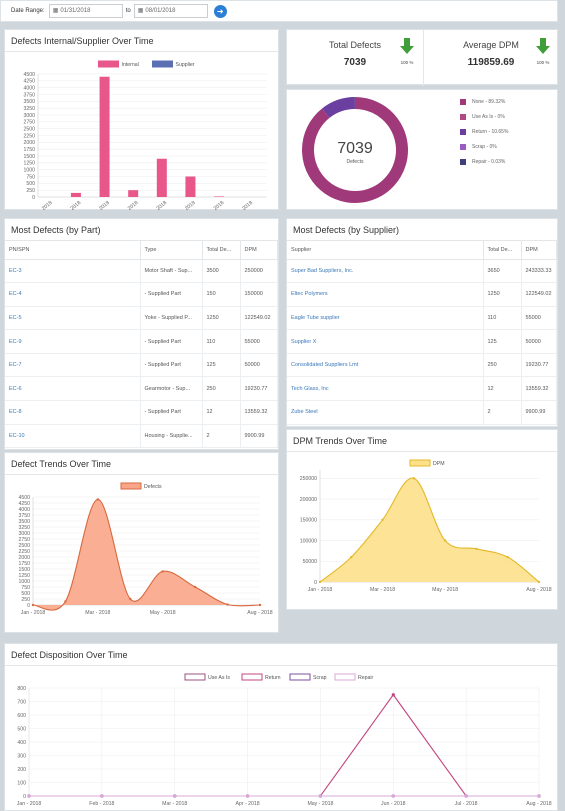 The width and height of the screenshot is (565, 811). I want to click on table-row: EC-6 Gearmotor - Sup... 250 19230.77, so click(141, 389).